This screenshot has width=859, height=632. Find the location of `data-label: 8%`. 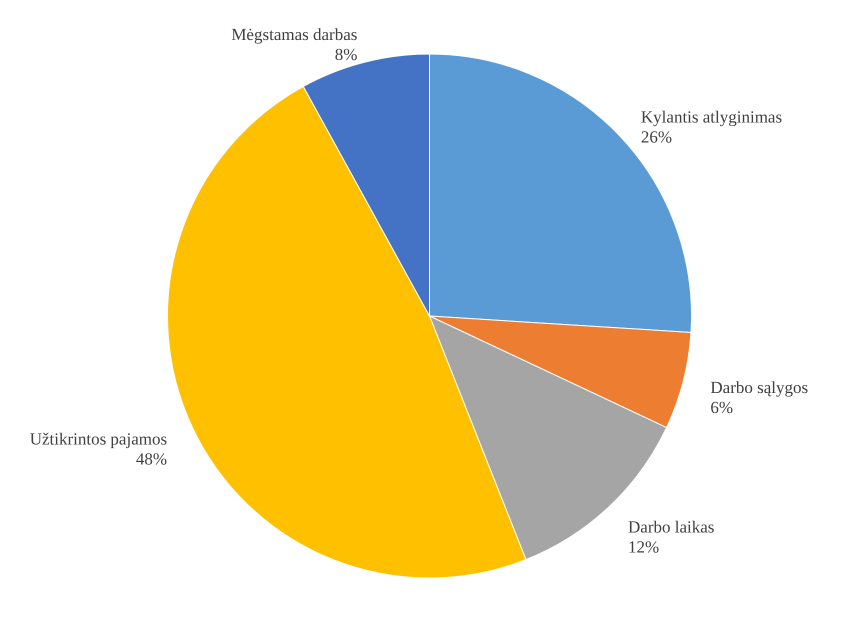

data-label: 8% is located at coordinates (346, 54).